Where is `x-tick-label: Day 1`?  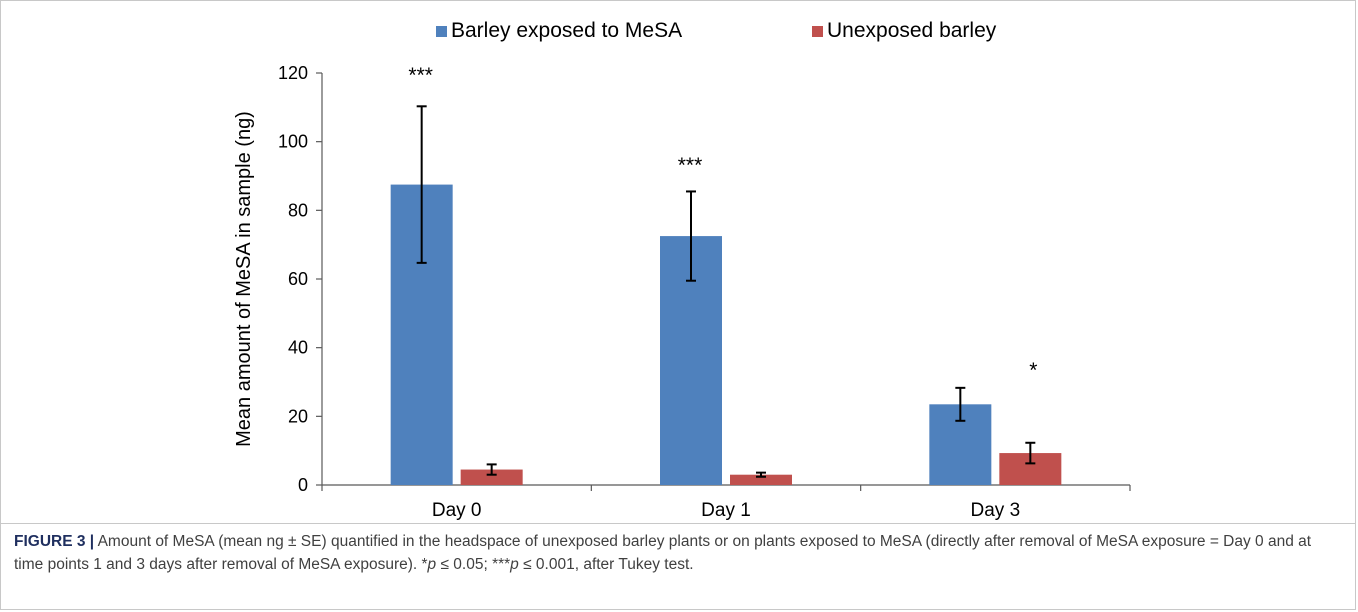
x-tick-label: Day 1 is located at coordinates (726, 510).